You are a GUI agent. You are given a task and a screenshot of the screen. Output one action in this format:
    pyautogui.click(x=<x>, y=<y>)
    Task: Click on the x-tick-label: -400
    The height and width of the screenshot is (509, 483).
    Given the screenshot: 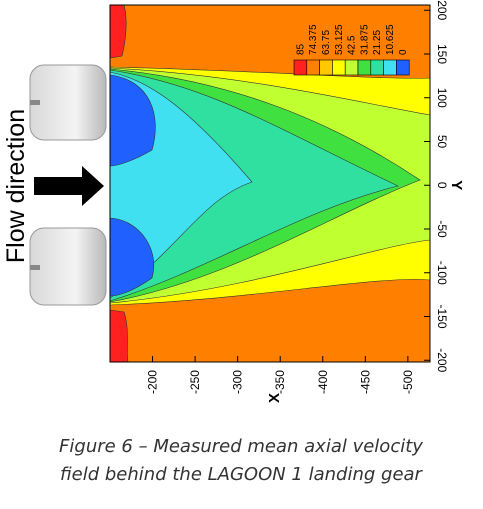 What is the action you would take?
    pyautogui.click(x=323, y=382)
    